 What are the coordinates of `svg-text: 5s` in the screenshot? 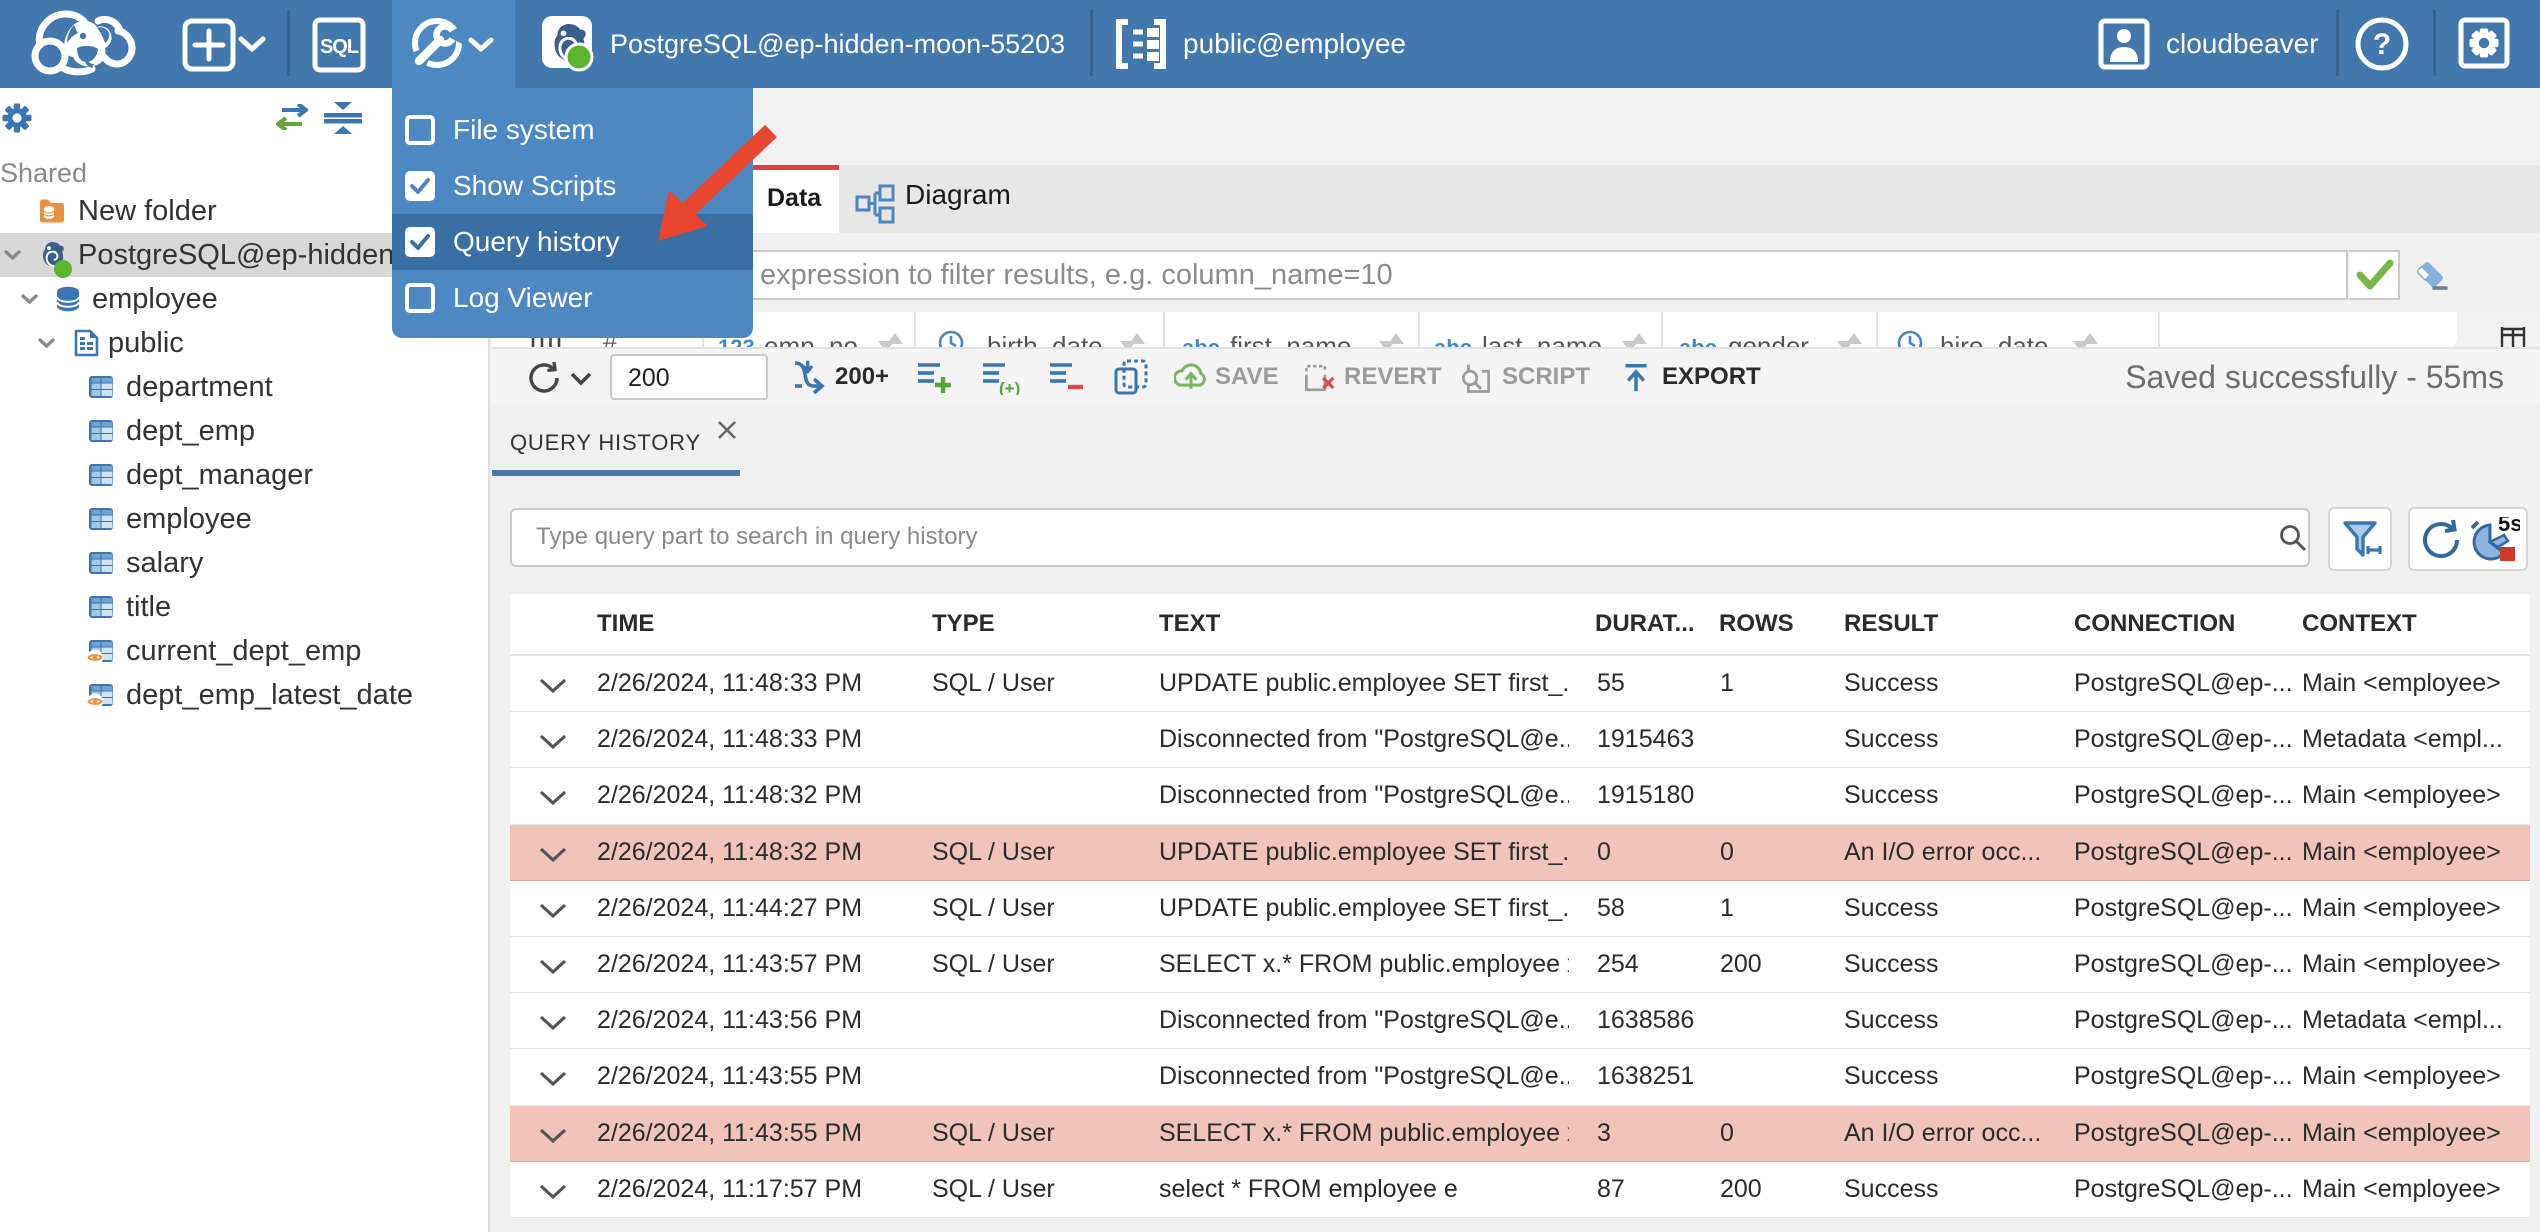 It's located at (2509, 526).